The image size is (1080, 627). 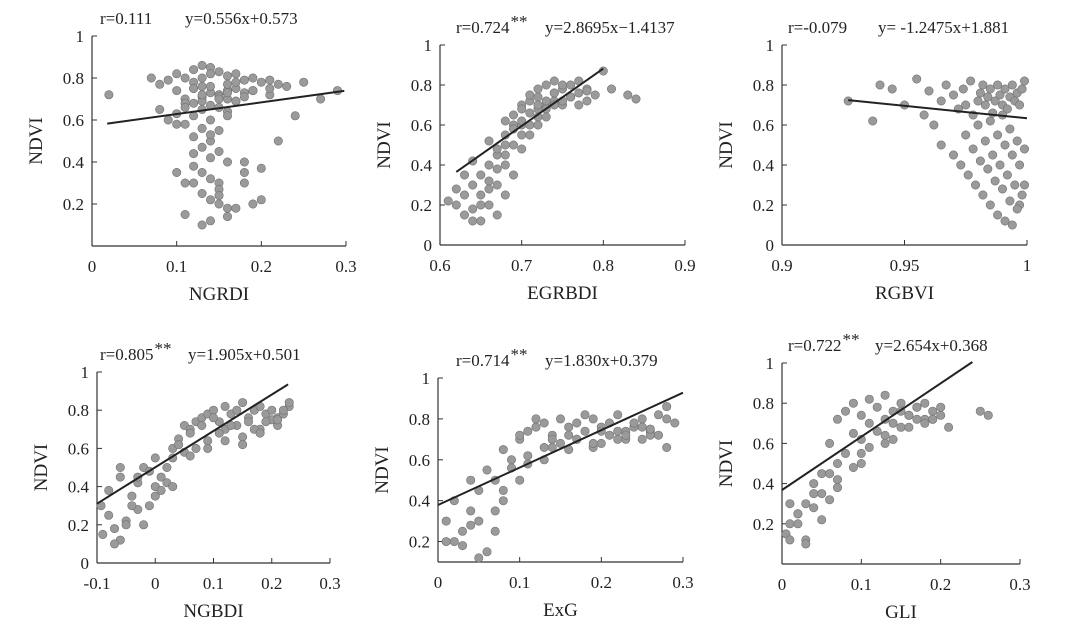 What do you see at coordinates (782, 584) in the screenshot?
I see `x-tick-label: 0` at bounding box center [782, 584].